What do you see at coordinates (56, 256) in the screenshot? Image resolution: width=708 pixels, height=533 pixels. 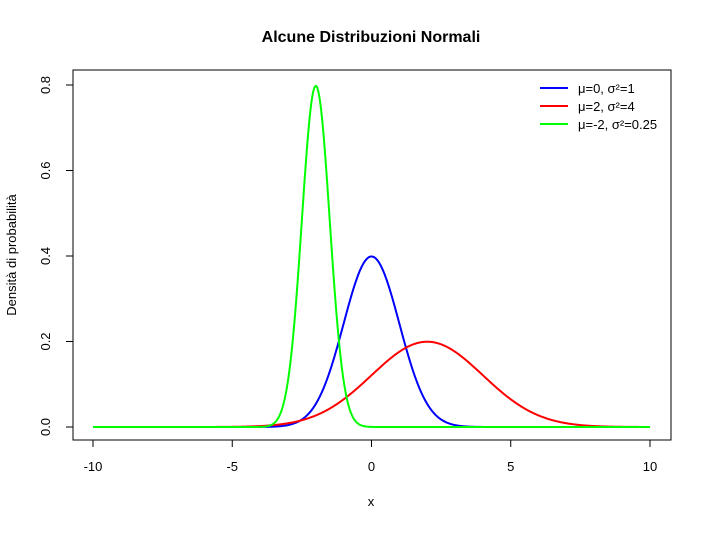 I see `y-axis: 0.0 0.2 0.4 0.6 0.8` at bounding box center [56, 256].